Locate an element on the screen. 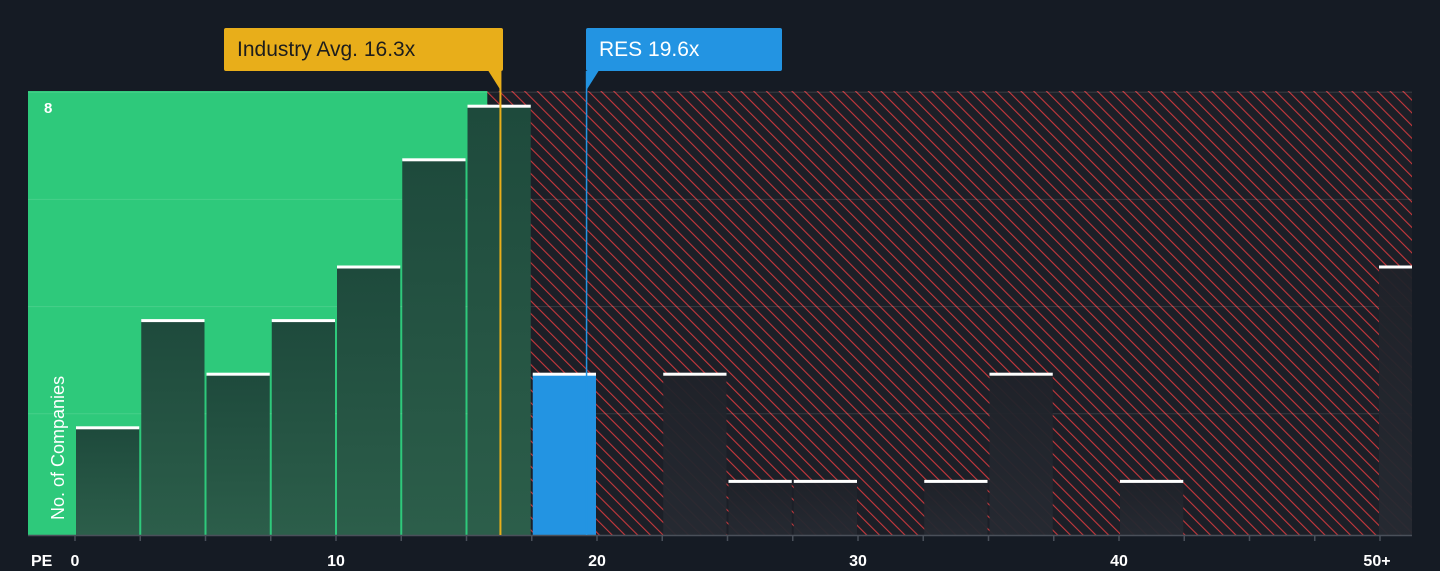 The height and width of the screenshot is (571, 1440). x-tick-label: 30 is located at coordinates (858, 561).